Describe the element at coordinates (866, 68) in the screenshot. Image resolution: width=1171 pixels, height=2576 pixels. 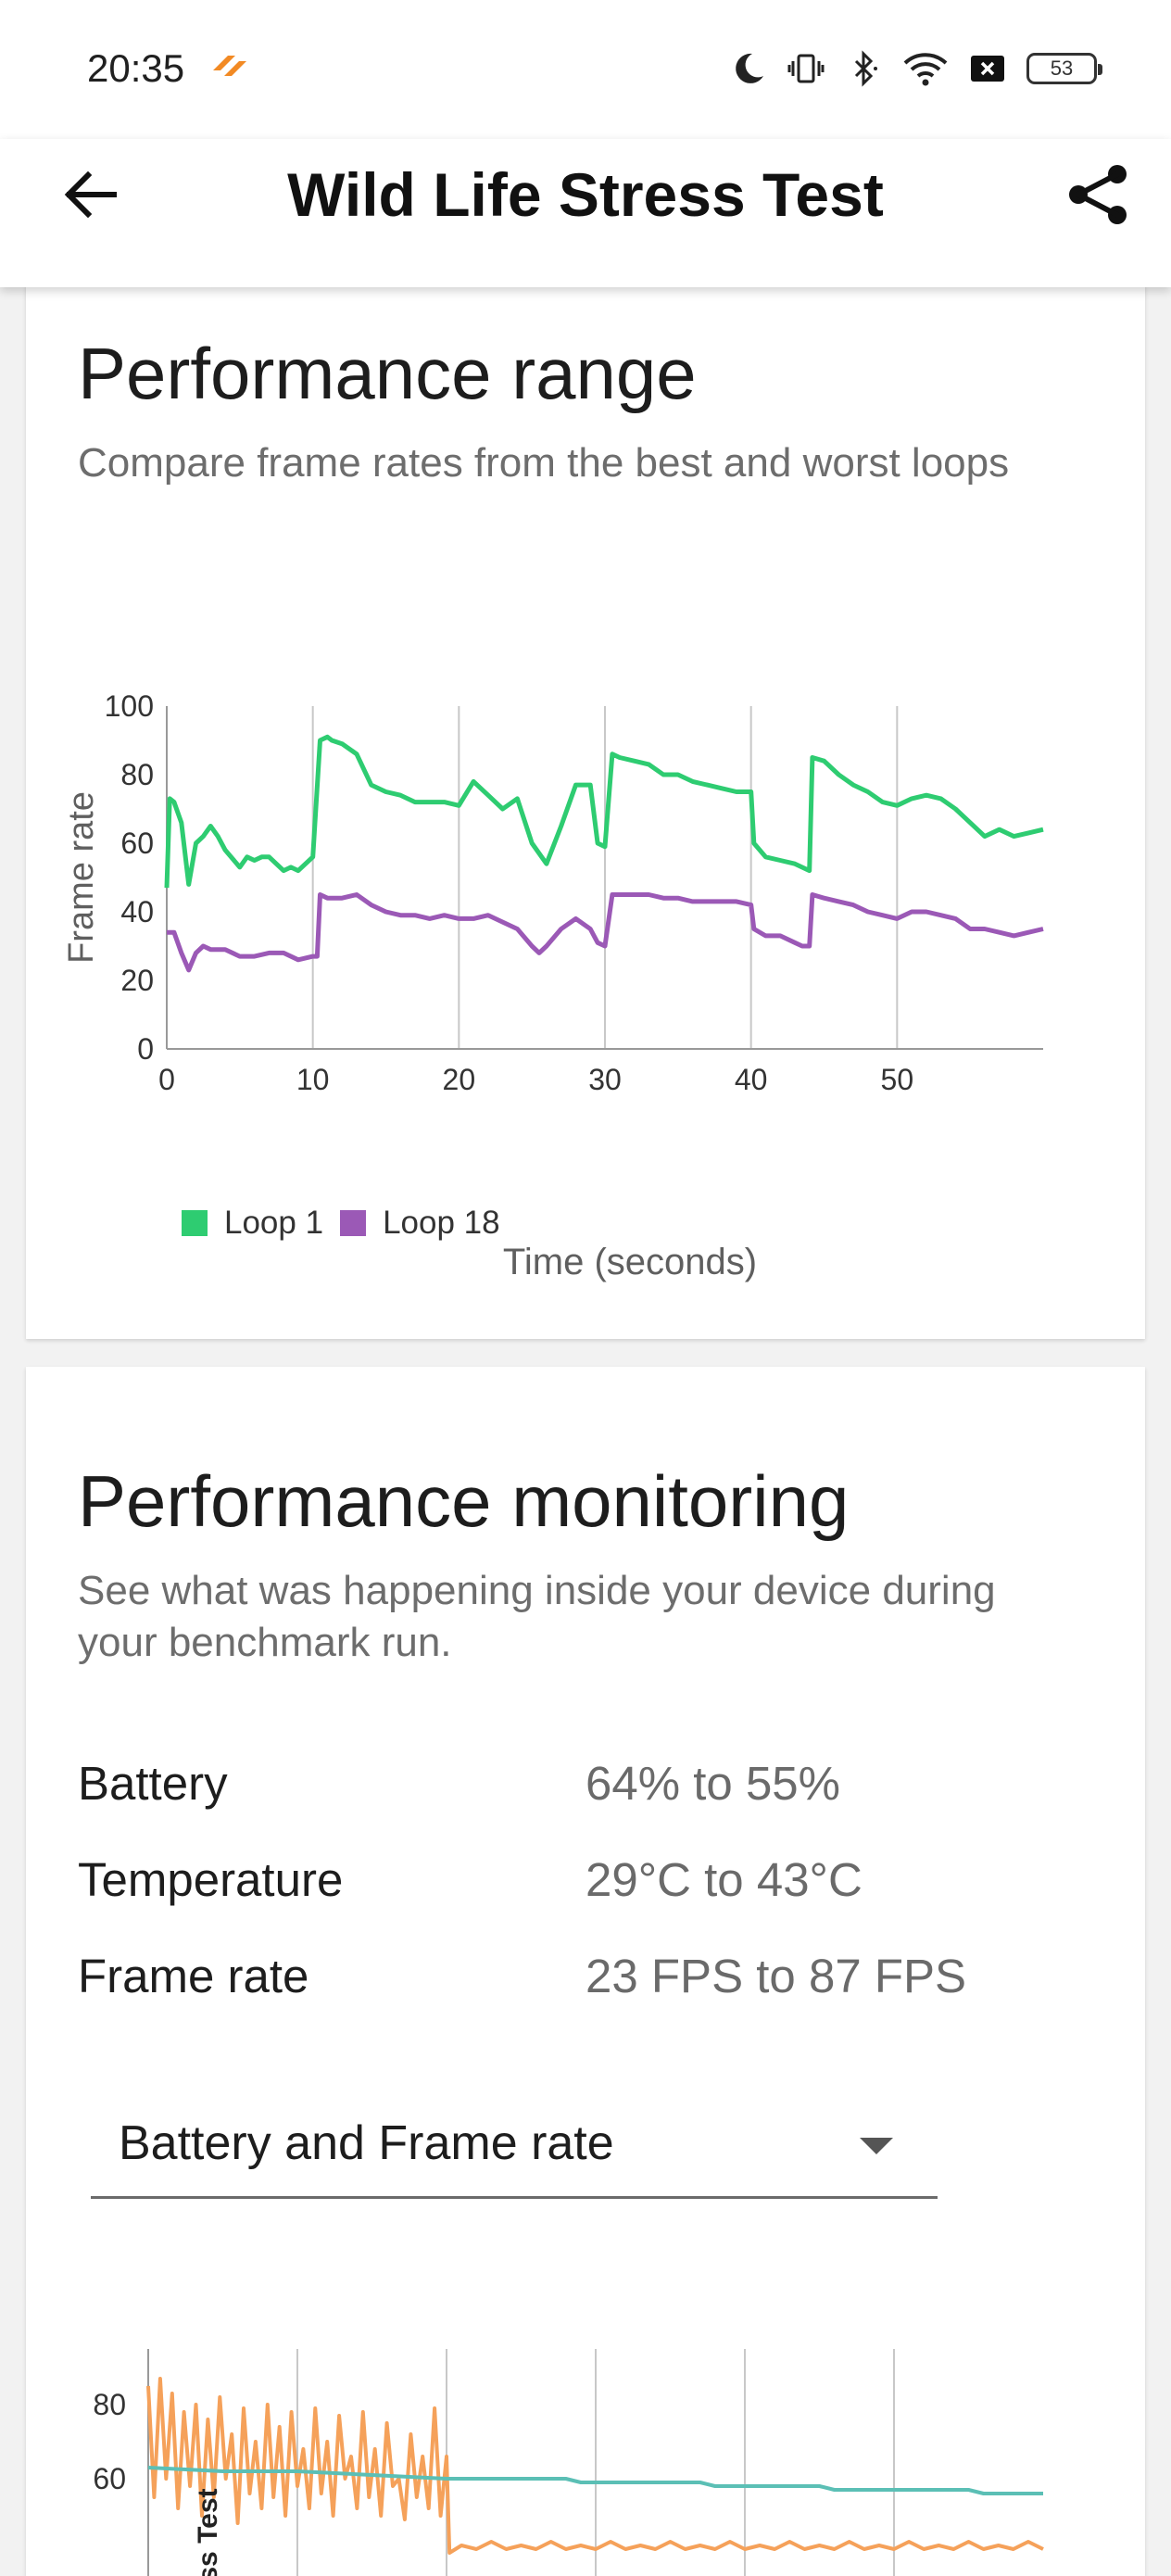
I see `bluetooth-icon` at that location.